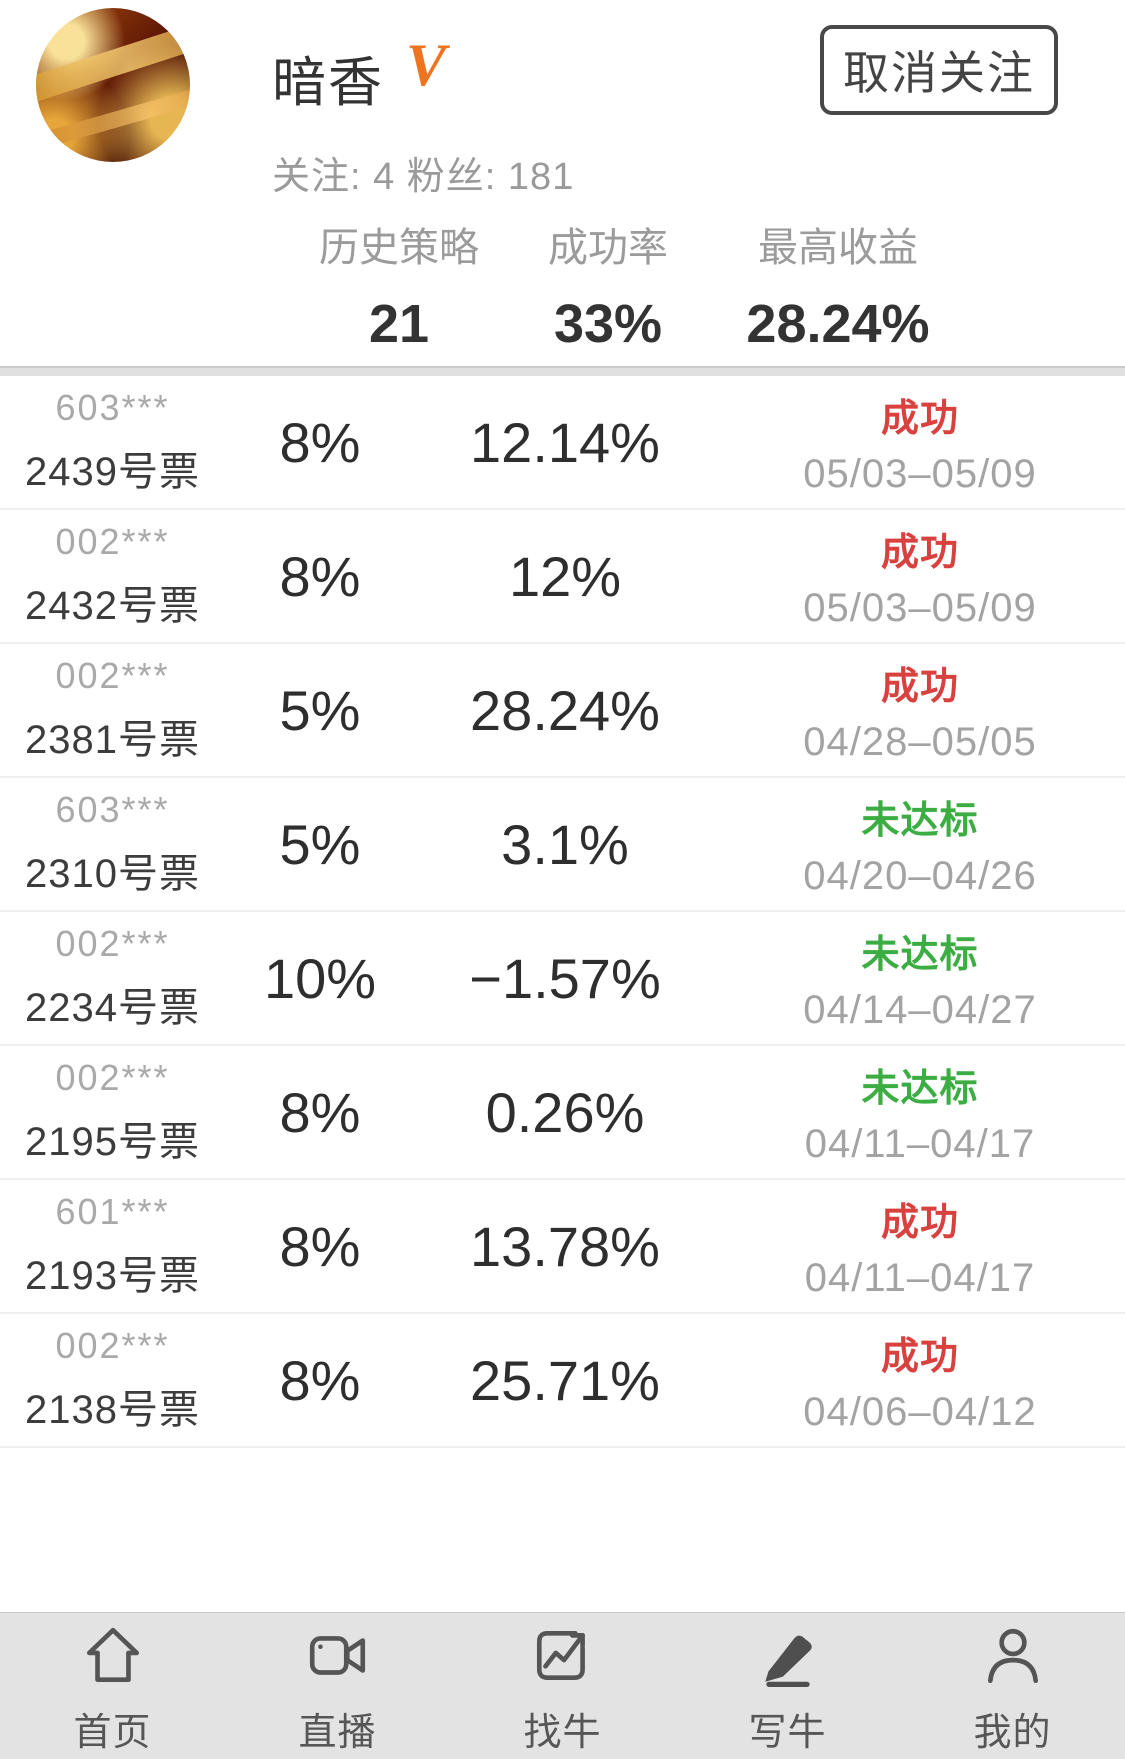 This screenshot has height=1759, width=1125. Describe the element at coordinates (112, 978) in the screenshot. I see `stock-cell: 002*** 2234号票` at that location.